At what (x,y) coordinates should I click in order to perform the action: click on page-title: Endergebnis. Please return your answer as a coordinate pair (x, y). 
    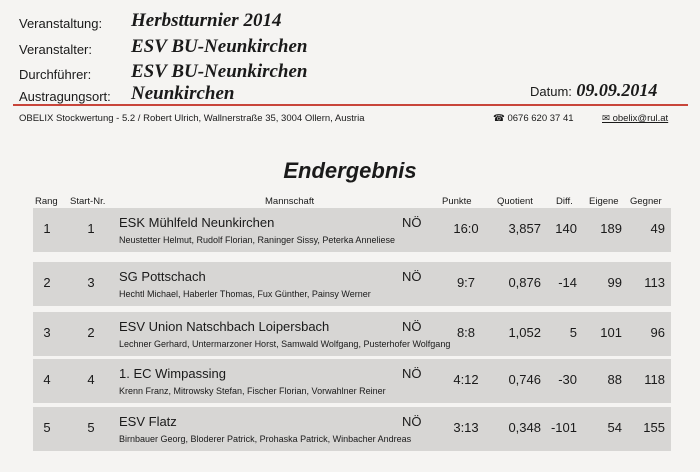
    Looking at the image, I should click on (350, 170).